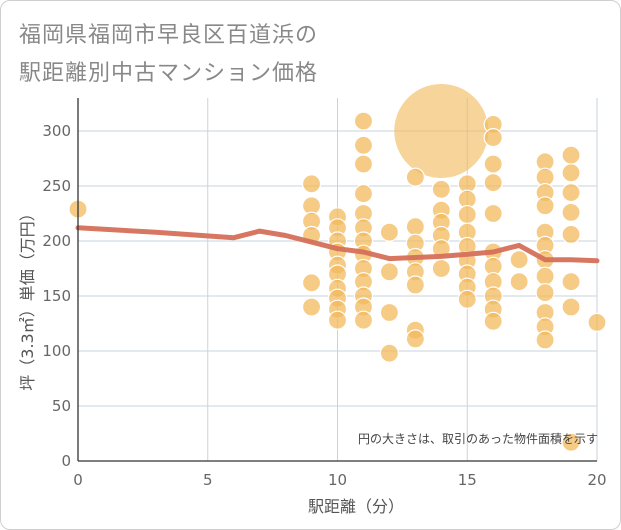  I want to click on y-tick-label: 0, so click(66, 461).